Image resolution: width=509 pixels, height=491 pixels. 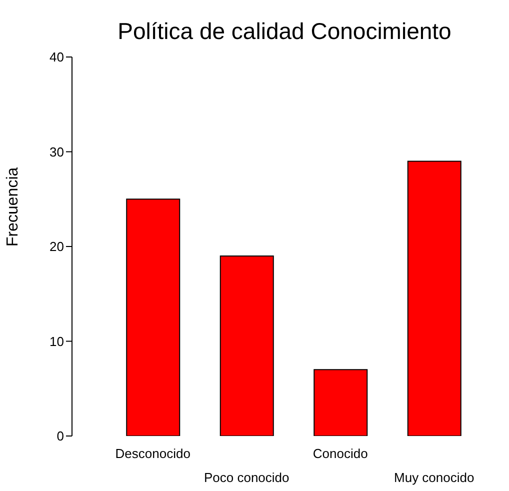 I want to click on y-tick-label: 0, so click(x=60, y=436).